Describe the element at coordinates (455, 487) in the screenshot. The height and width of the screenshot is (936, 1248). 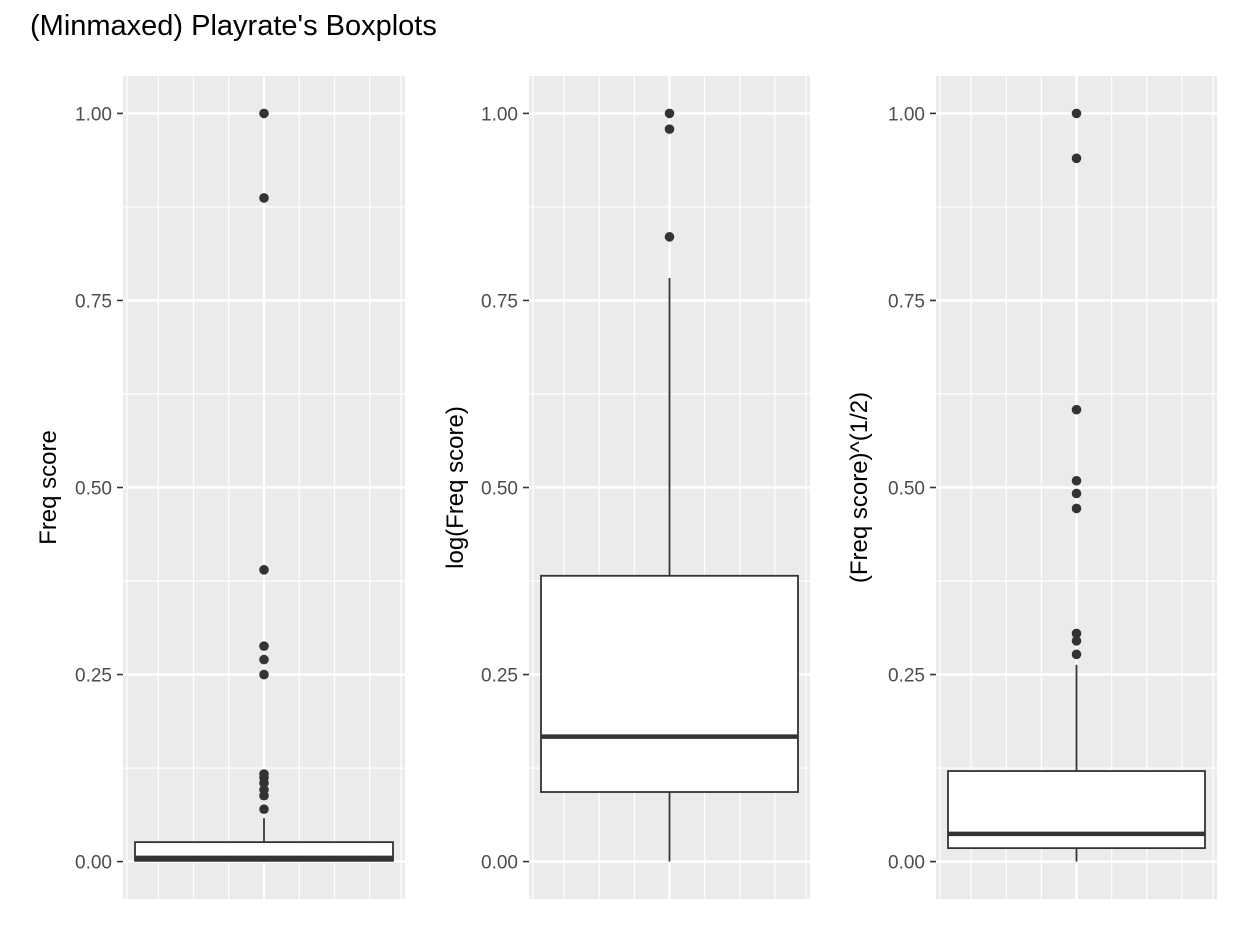
I see `y-axis-title: log(Freq score)` at that location.